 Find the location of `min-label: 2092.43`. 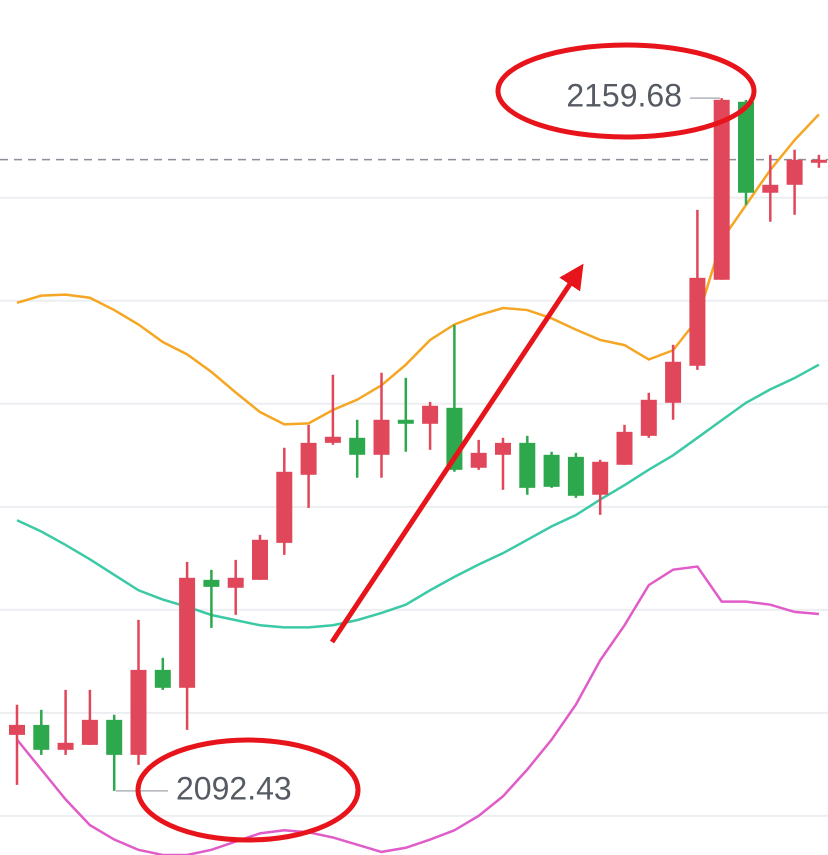

min-label: 2092.43 is located at coordinates (234, 788).